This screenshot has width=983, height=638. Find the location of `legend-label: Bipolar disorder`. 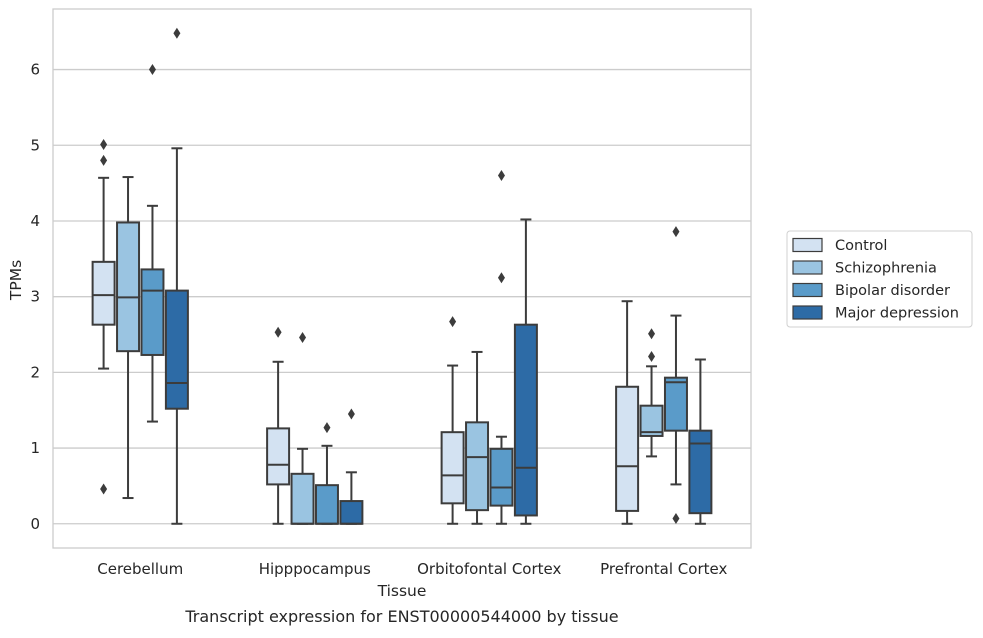

legend-label: Bipolar disorder is located at coordinates (892, 291).